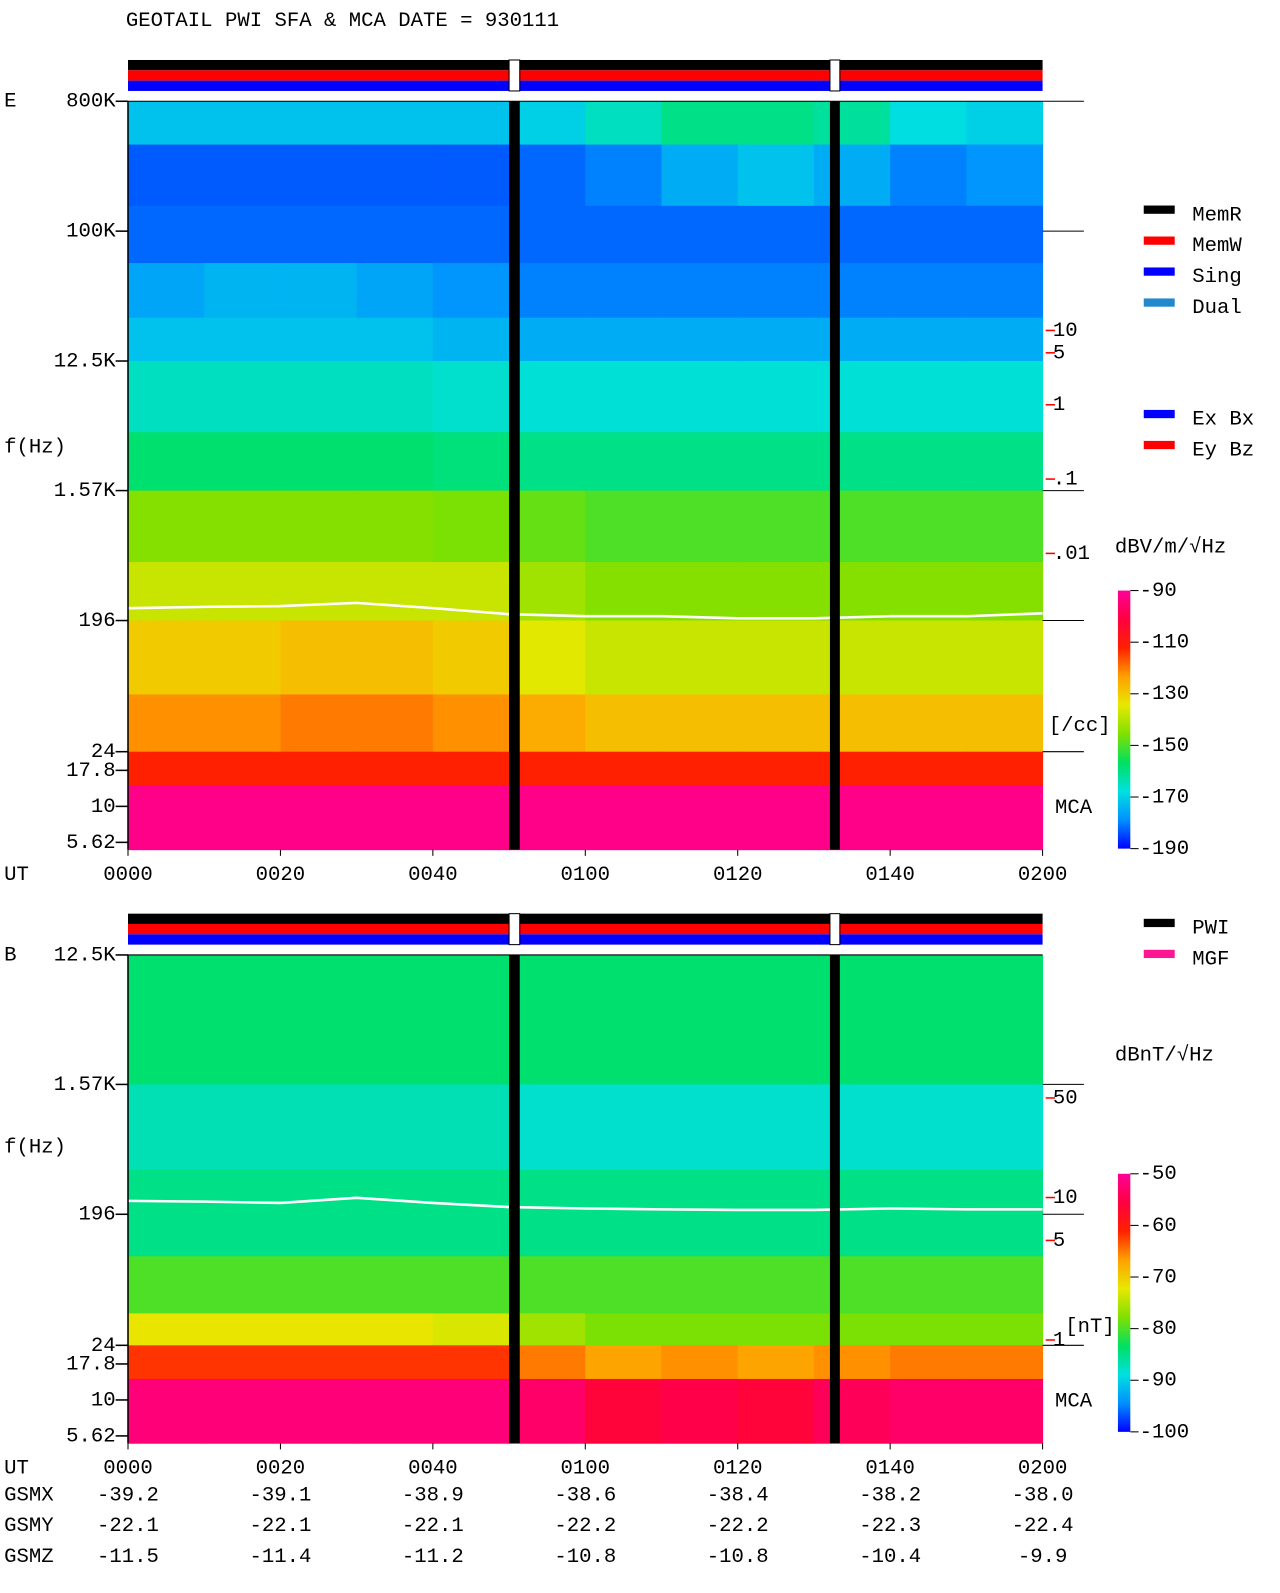 This screenshot has width=1280, height=1593. What do you see at coordinates (1158, 1381) in the screenshot?
I see `colorbar-tick-label: -90` at bounding box center [1158, 1381].